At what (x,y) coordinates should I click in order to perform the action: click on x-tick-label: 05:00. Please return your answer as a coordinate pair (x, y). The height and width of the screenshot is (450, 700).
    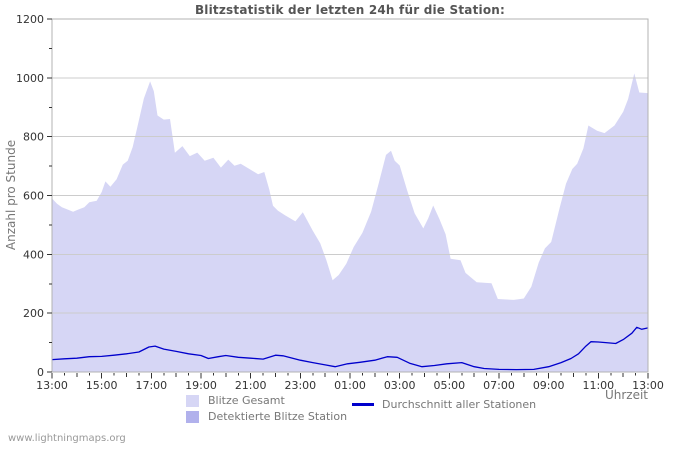
    Looking at the image, I should click on (449, 385).